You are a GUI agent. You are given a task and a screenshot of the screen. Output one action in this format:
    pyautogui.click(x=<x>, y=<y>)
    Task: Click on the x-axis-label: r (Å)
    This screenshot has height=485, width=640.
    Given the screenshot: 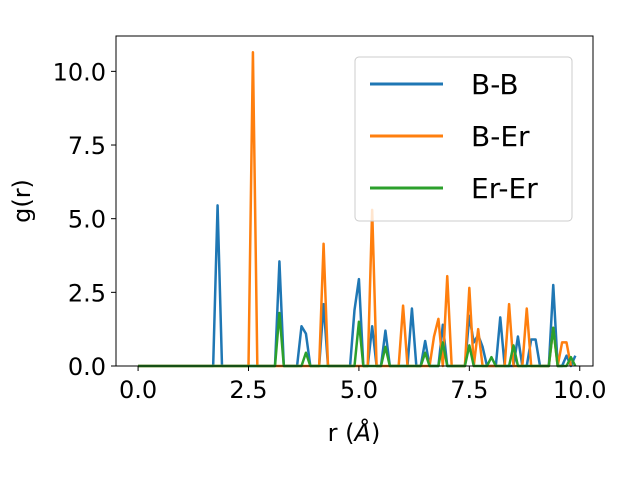 What is the action you would take?
    pyautogui.click(x=354, y=432)
    